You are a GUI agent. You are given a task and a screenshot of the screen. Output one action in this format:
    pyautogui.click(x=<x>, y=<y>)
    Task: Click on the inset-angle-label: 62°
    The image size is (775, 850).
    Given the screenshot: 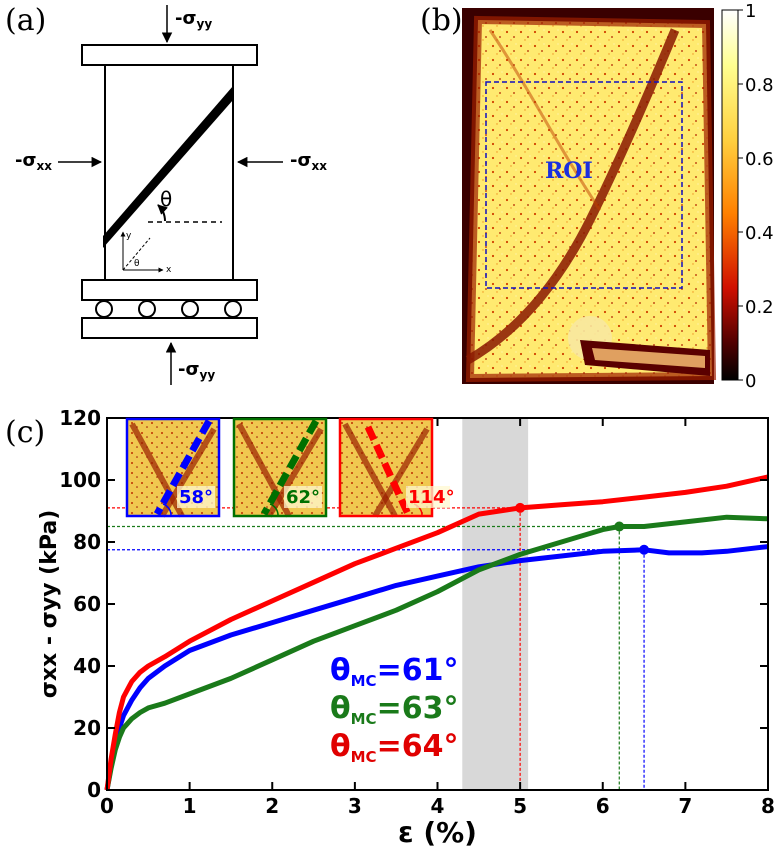 What is the action you would take?
    pyautogui.click(x=303, y=497)
    